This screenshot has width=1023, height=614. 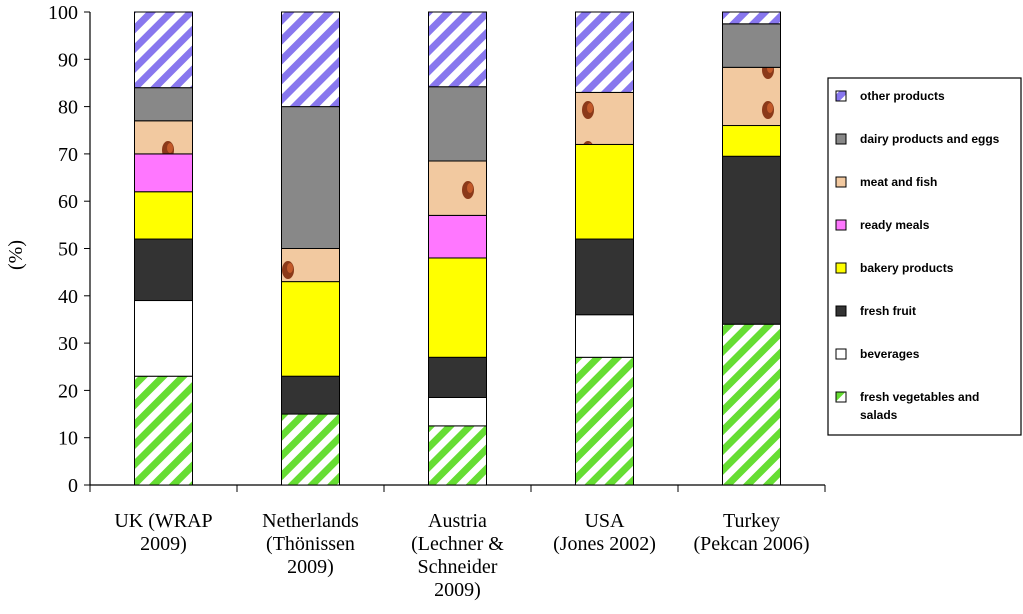 I want to click on y-tick-label: 50, so click(x=68, y=250).